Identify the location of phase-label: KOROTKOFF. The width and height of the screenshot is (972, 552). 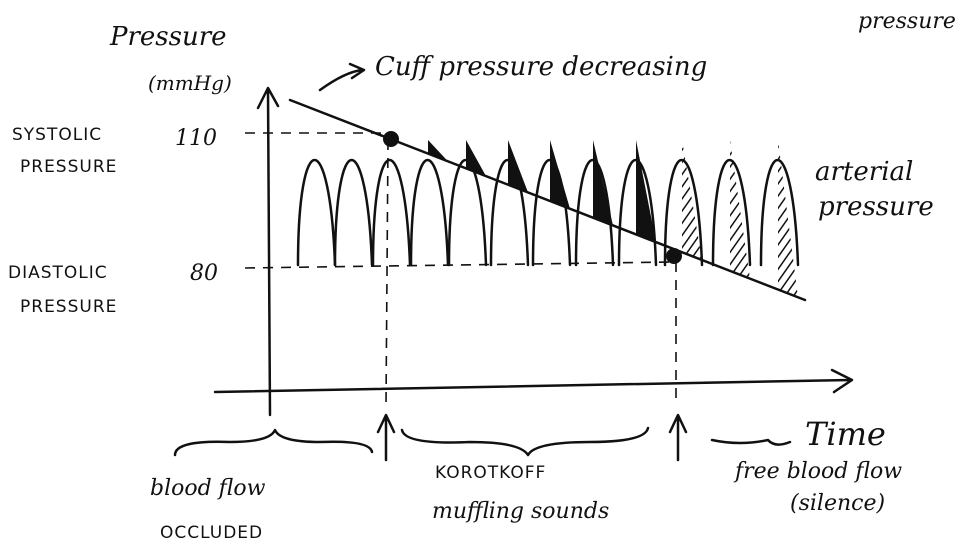
(490, 473).